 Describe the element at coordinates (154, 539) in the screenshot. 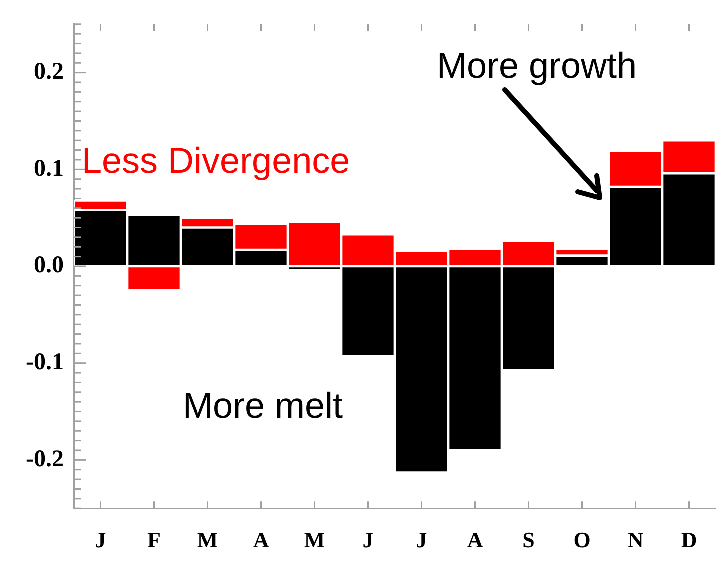

I see `x-tick-label: F` at that location.